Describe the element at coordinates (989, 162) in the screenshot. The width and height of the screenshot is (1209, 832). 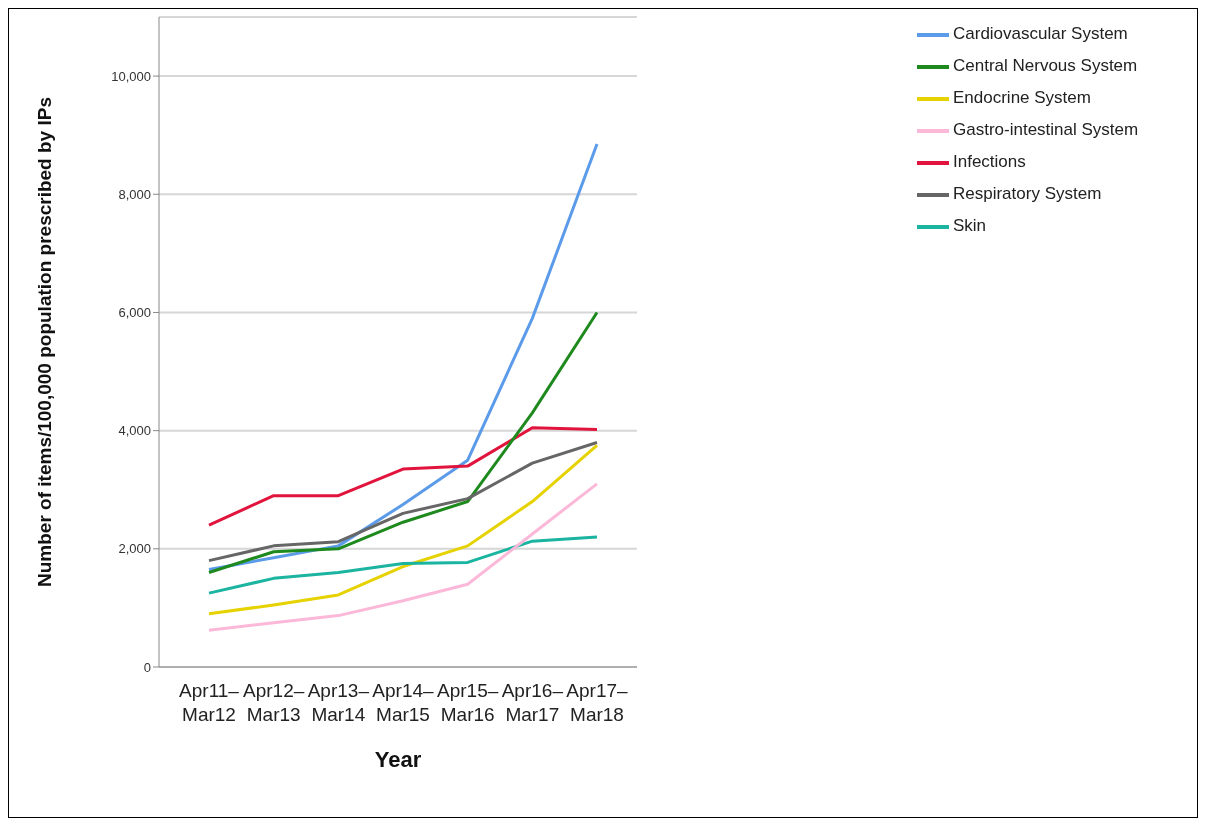
I see `legend-label: Infections` at that location.